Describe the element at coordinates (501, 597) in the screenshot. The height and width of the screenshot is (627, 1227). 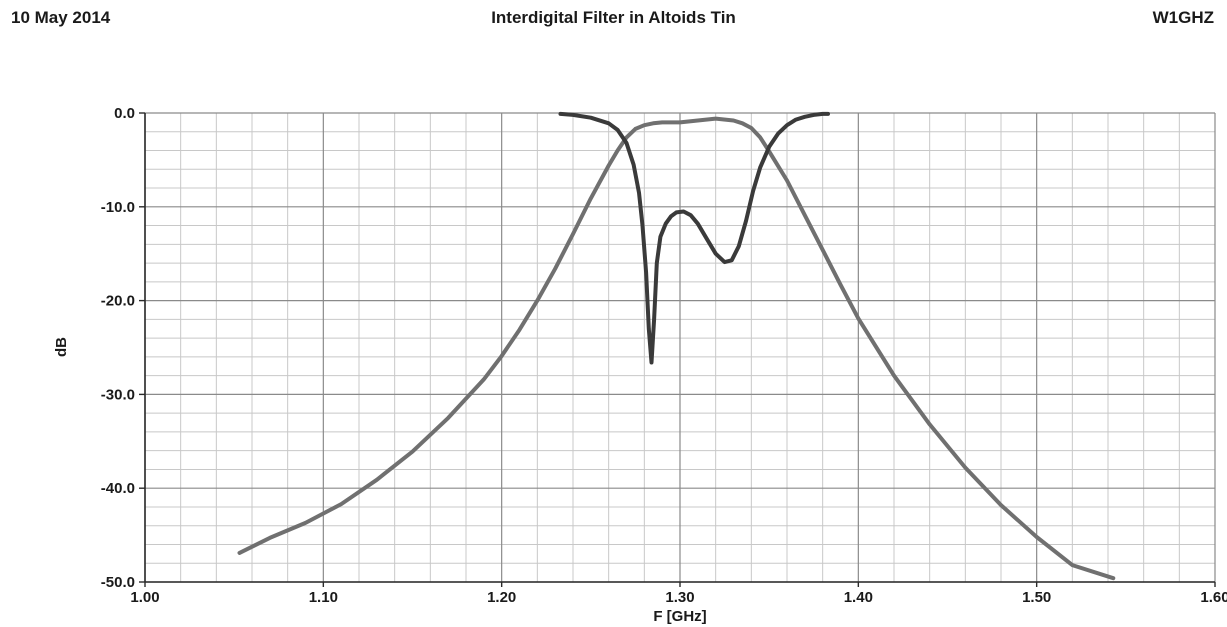
I see `x-tick-label: 1.20` at that location.